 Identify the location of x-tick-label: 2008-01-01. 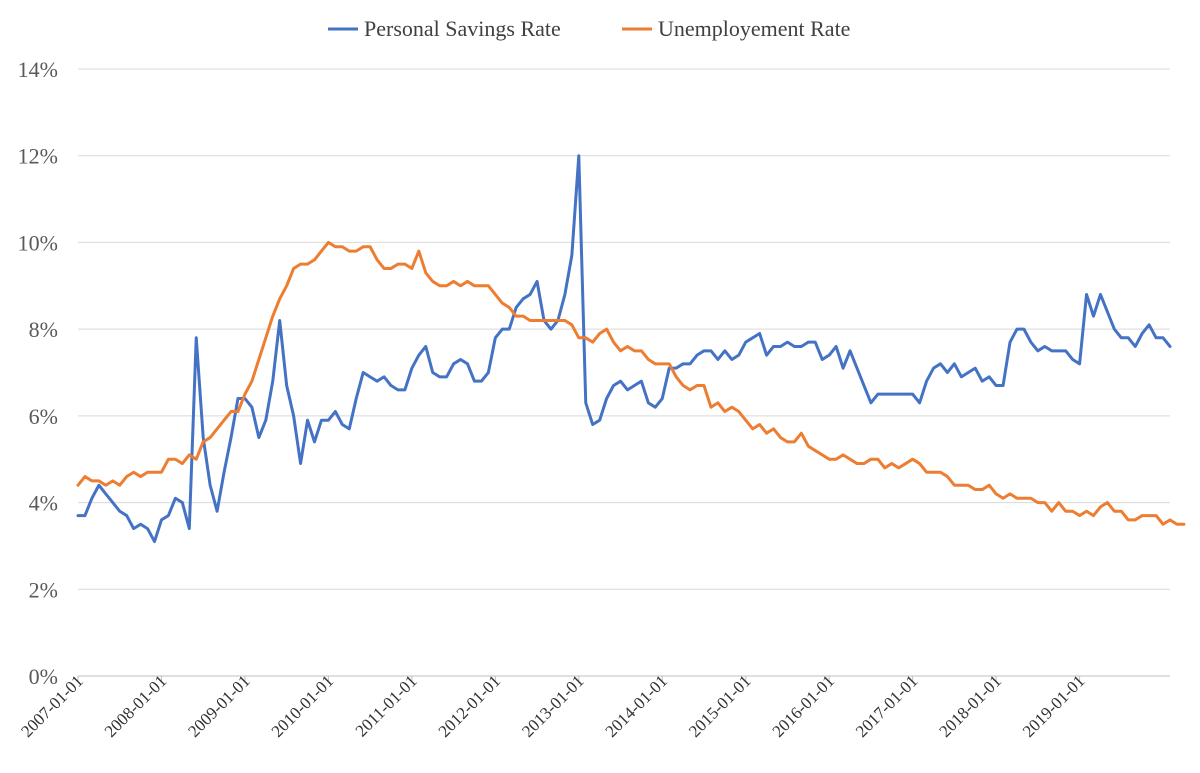
(136, 706).